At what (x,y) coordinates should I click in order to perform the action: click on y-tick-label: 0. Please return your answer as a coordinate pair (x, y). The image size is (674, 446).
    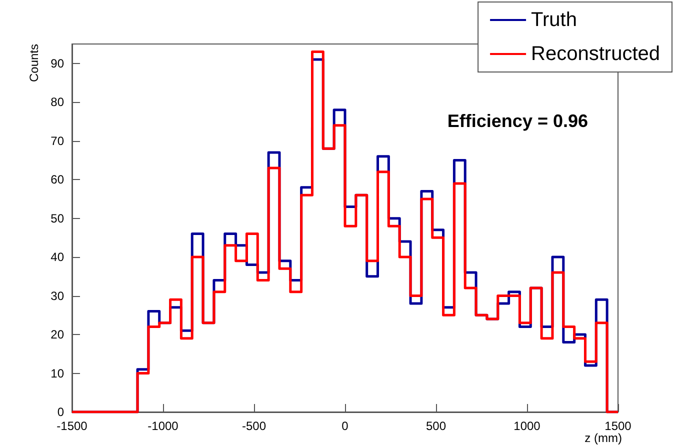
    Looking at the image, I should click on (60, 412).